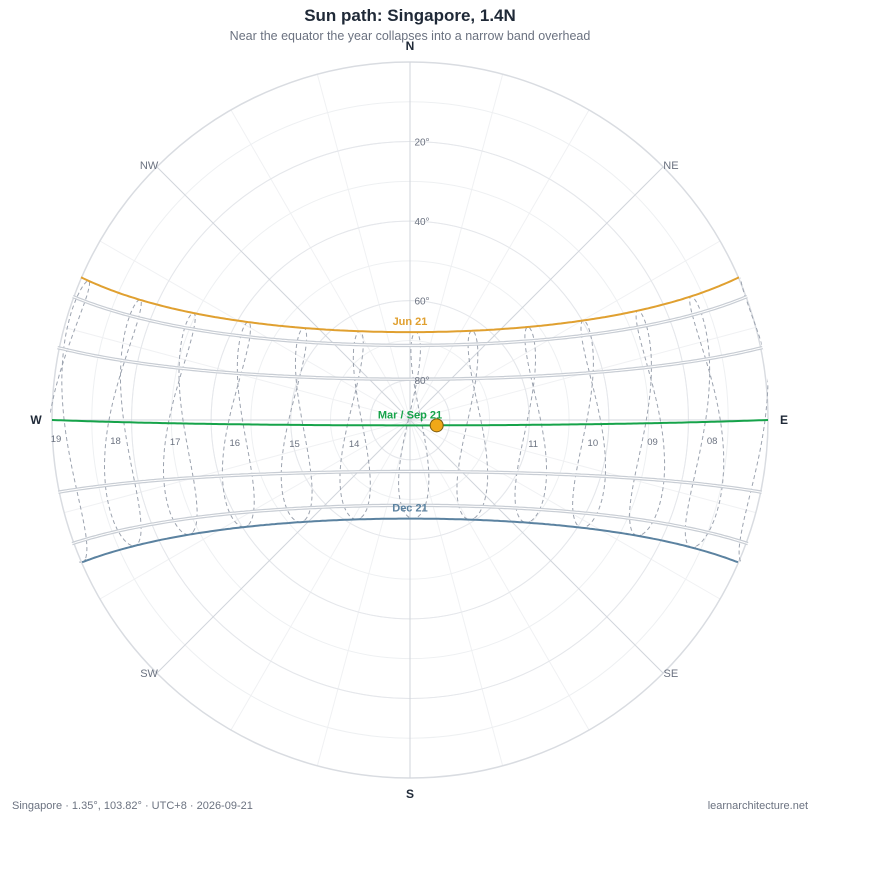  I want to click on direction-label-sw: SW, so click(149, 674).